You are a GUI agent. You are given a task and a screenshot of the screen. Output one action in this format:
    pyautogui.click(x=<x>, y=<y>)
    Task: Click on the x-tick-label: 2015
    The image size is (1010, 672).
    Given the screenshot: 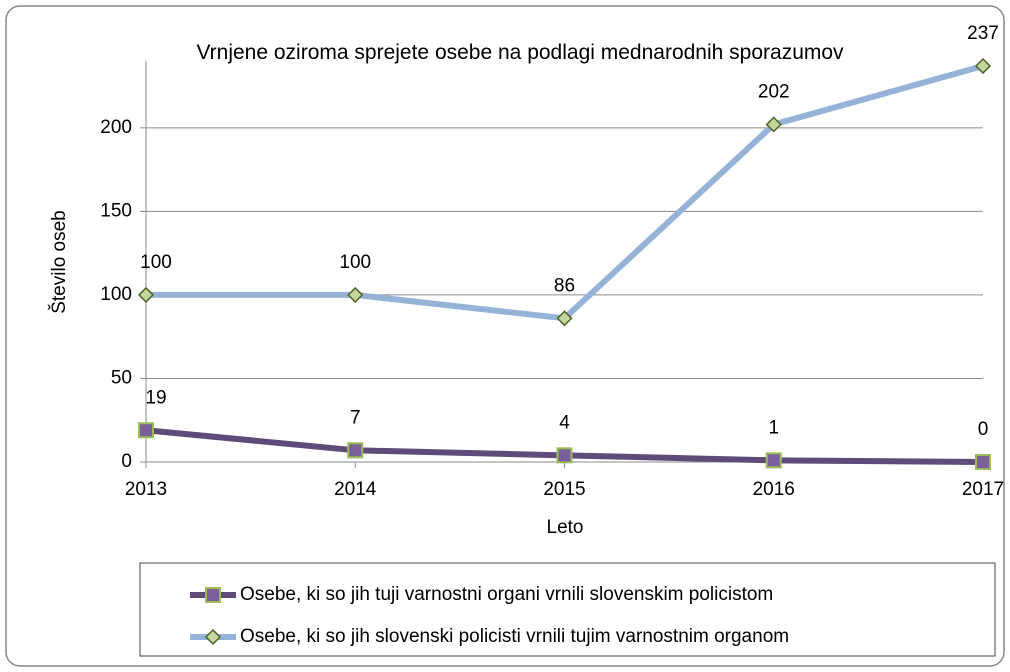 What is the action you would take?
    pyautogui.click(x=564, y=489)
    